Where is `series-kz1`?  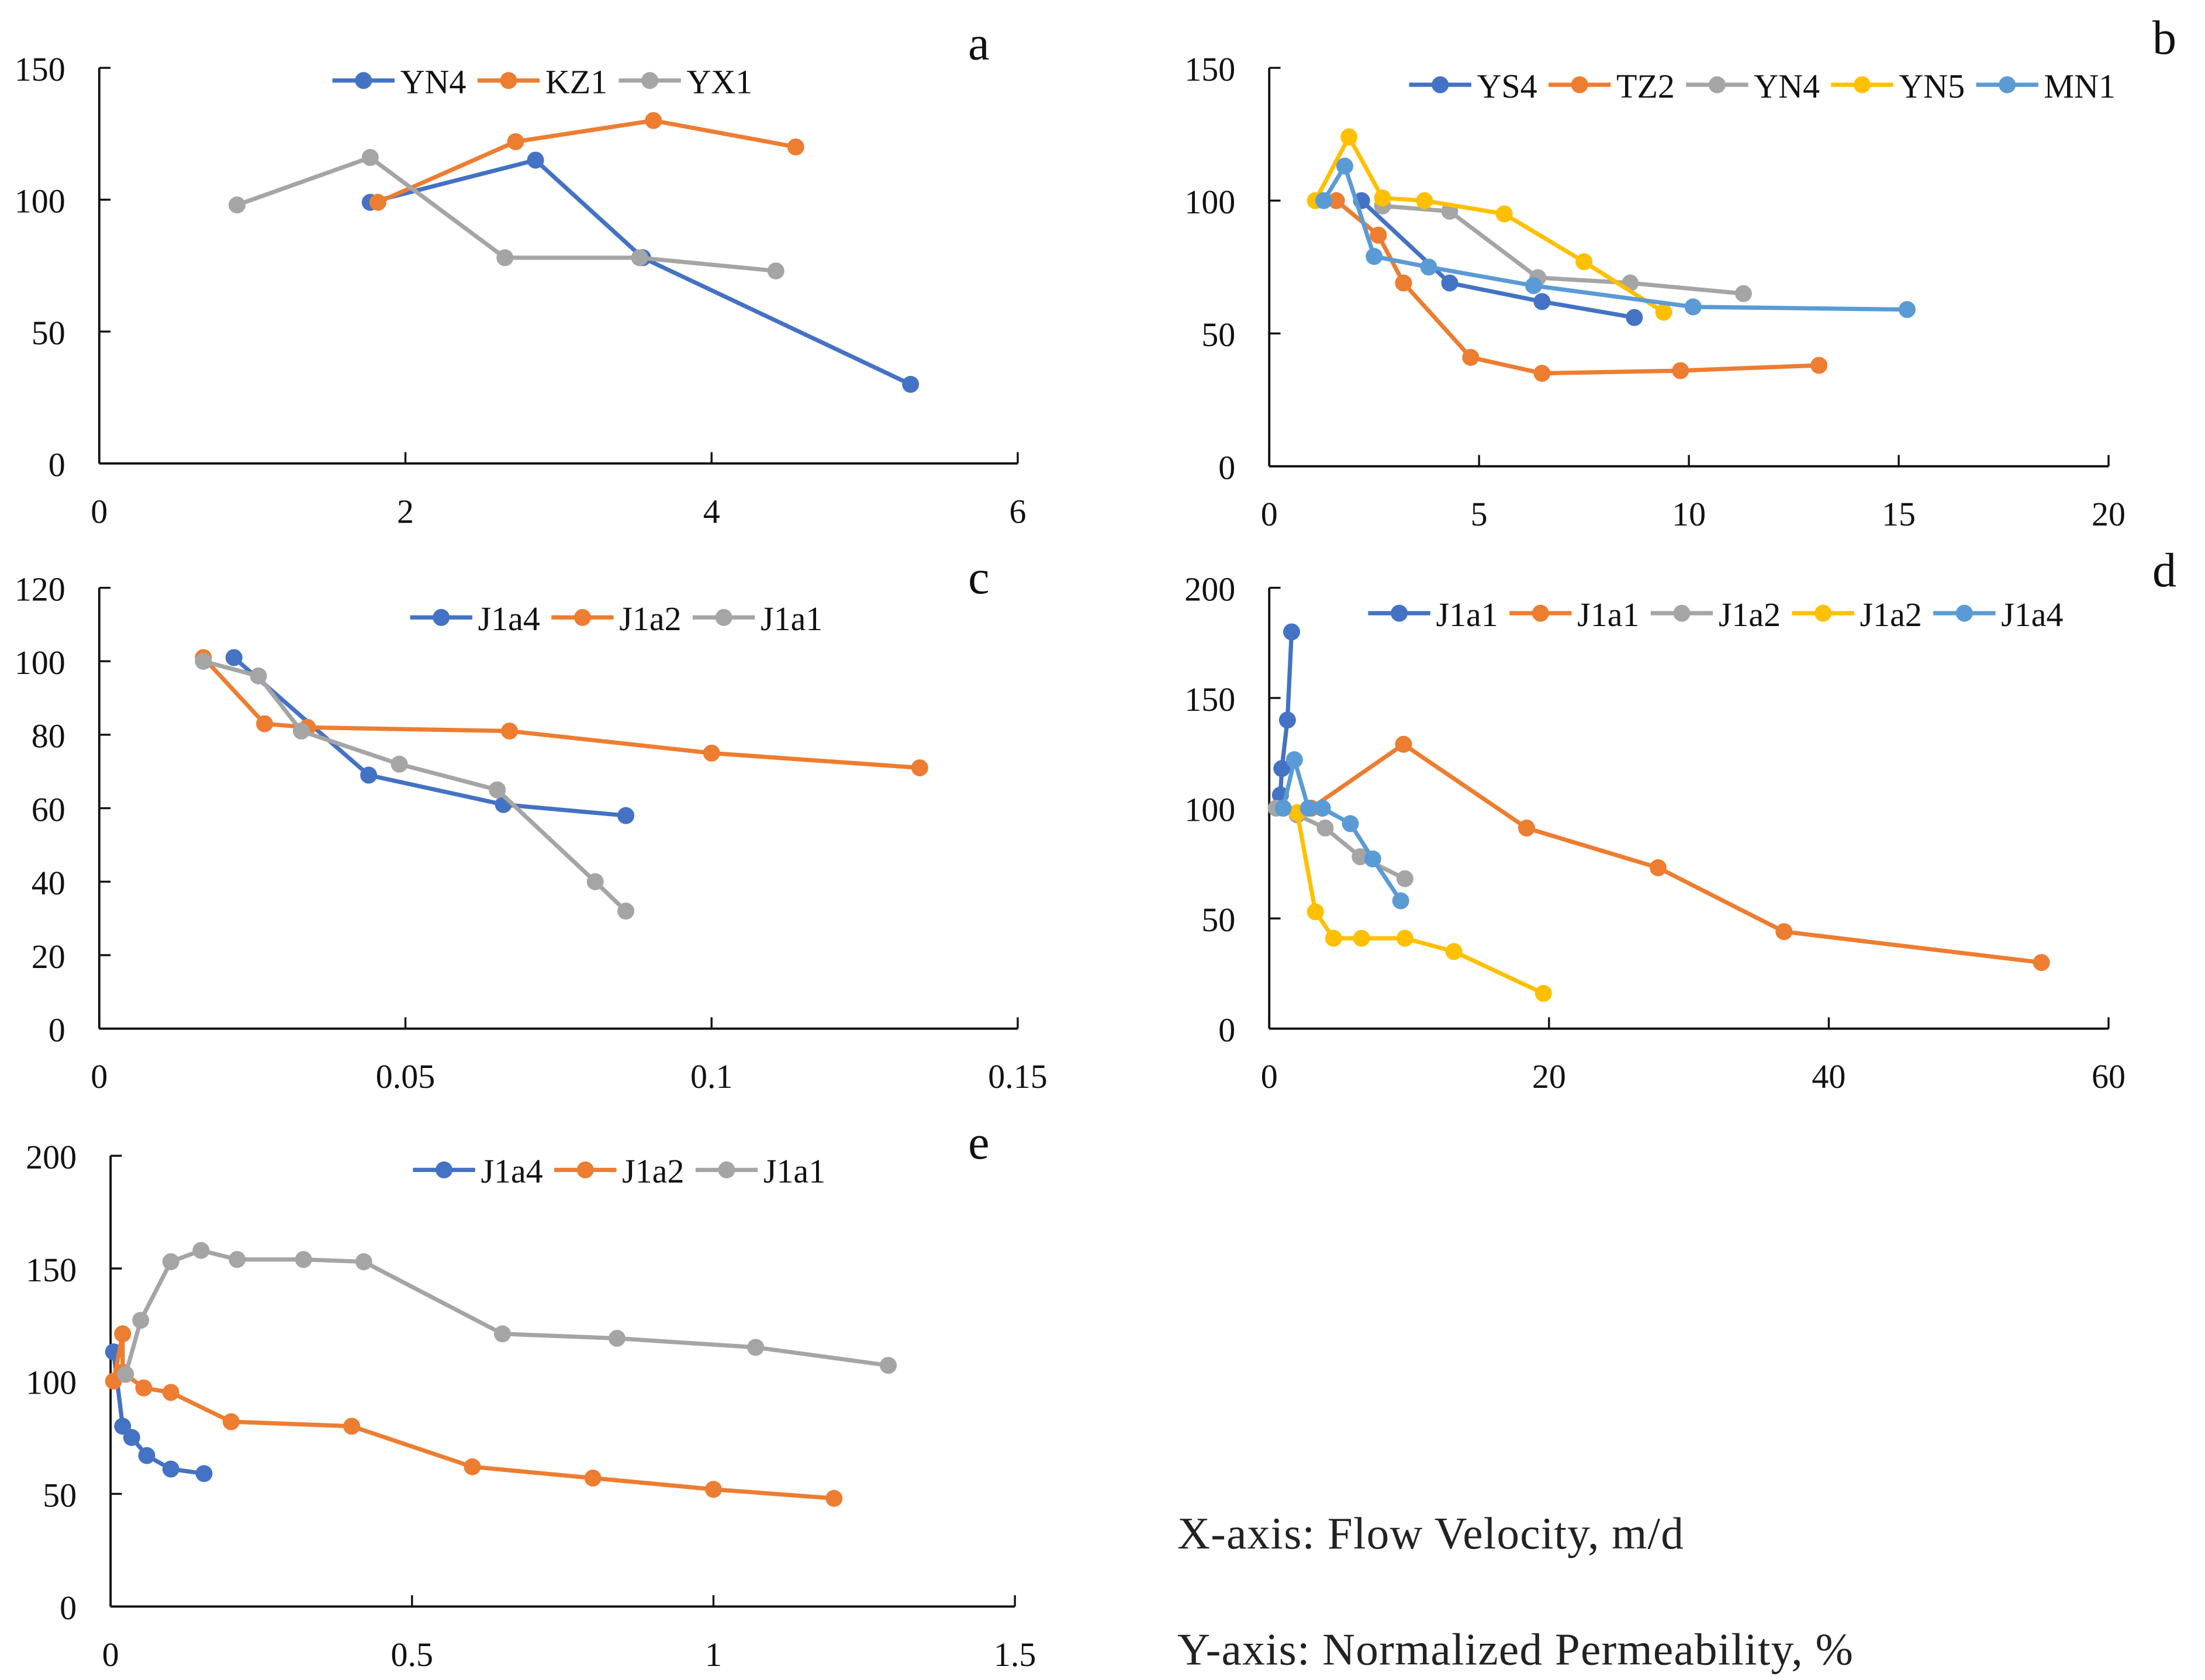
series-kz1 is located at coordinates (587, 161).